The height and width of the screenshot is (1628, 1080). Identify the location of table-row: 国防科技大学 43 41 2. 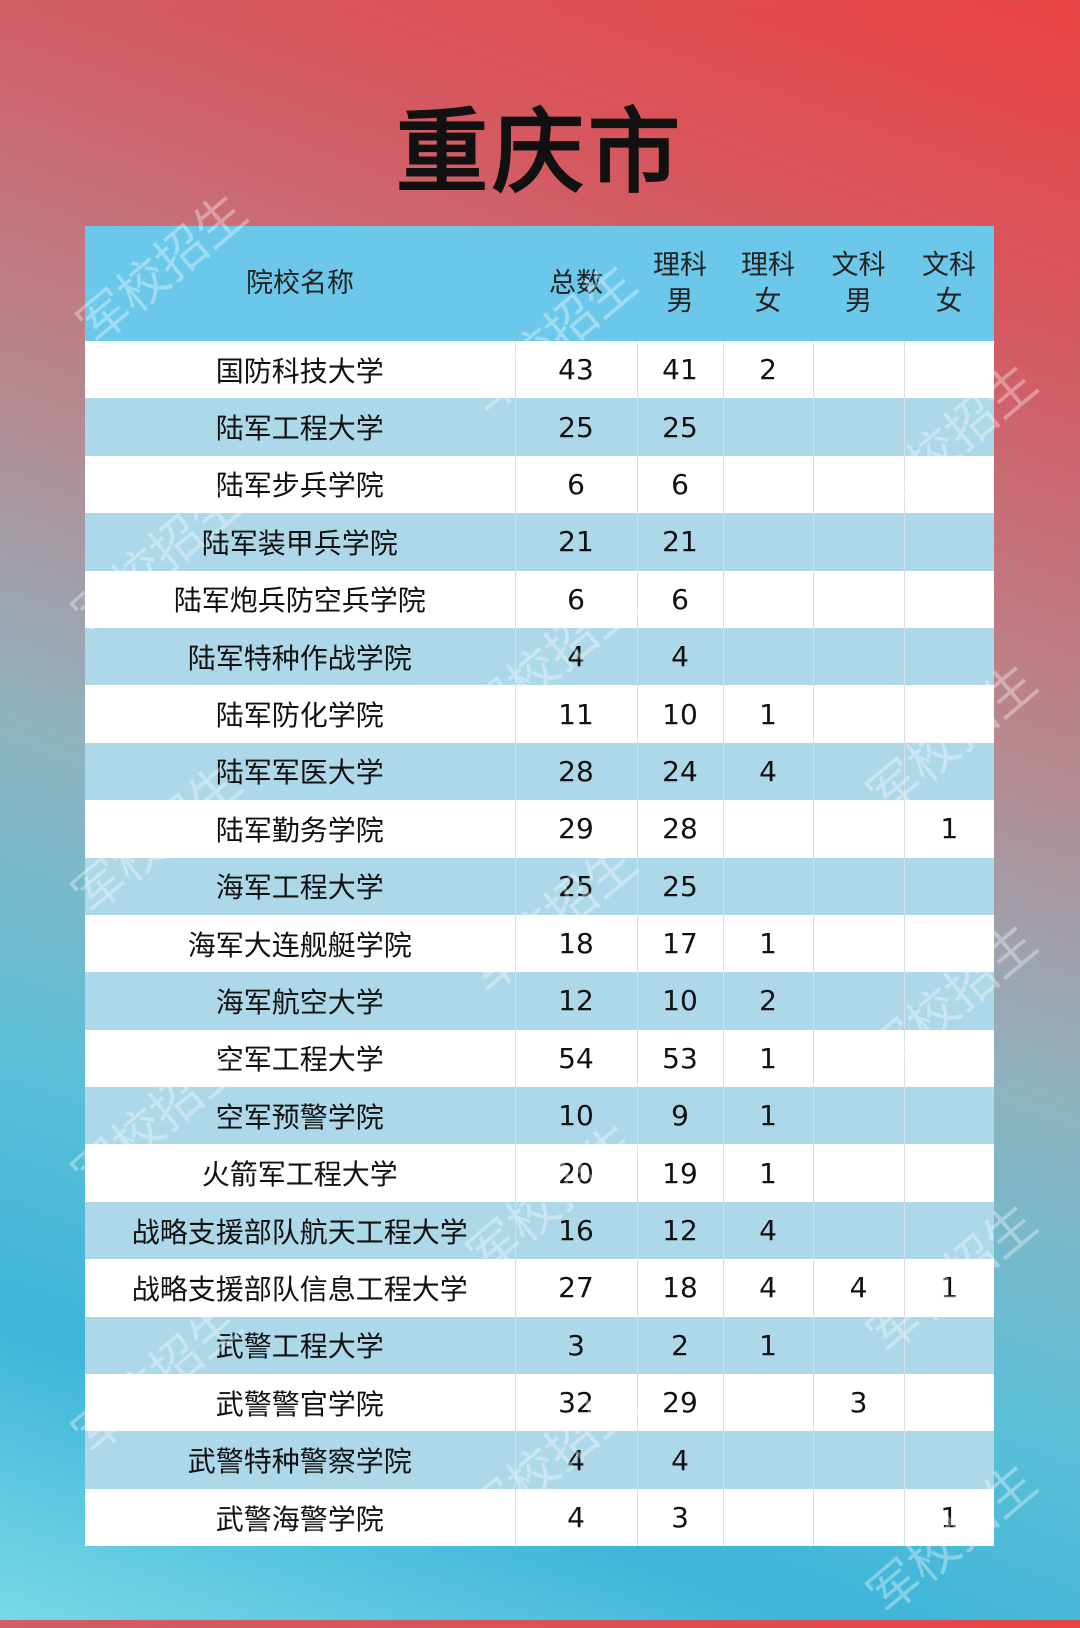
(539, 370).